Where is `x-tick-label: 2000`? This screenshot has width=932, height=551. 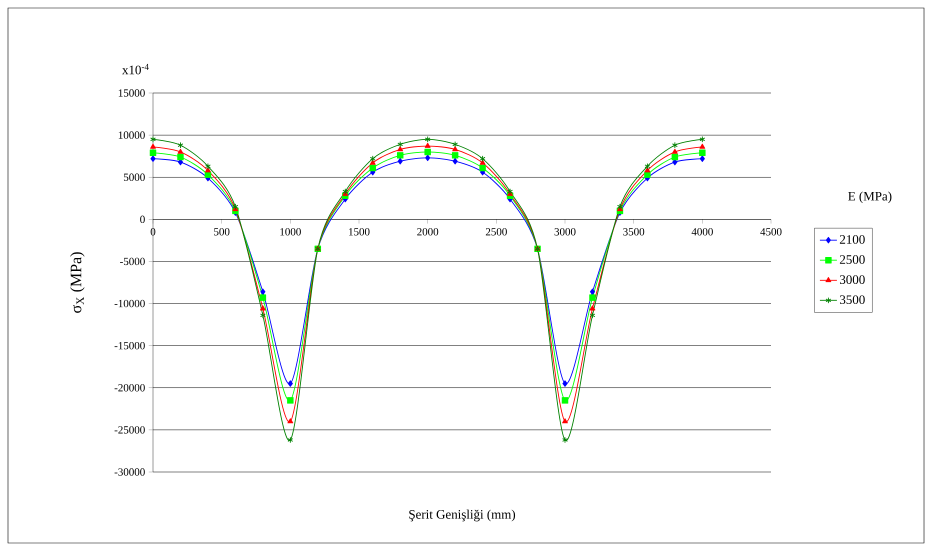
x-tick-label: 2000 is located at coordinates (427, 232).